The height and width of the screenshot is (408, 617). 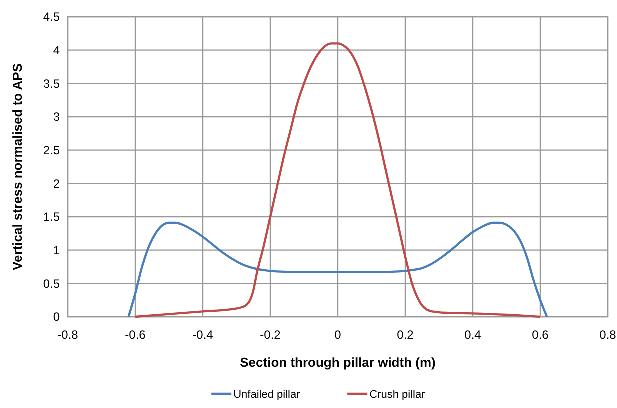 What do you see at coordinates (338, 335) in the screenshot?
I see `x-tick-label: 0` at bounding box center [338, 335].